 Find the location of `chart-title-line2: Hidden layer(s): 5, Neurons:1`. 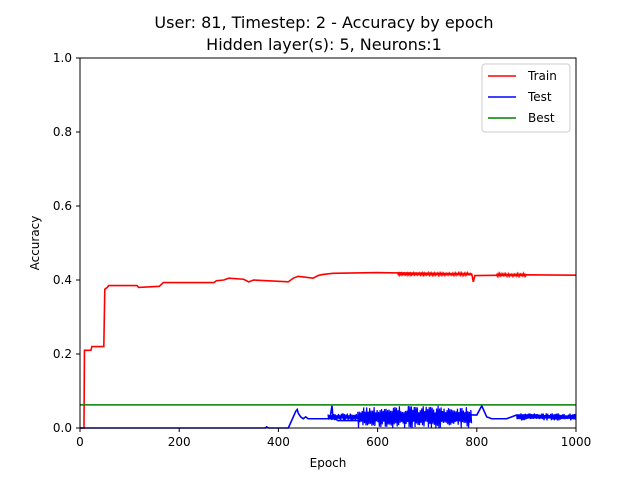

chart-title-line2: Hidden layer(s): 5, Neurons:1 is located at coordinates (324, 44).